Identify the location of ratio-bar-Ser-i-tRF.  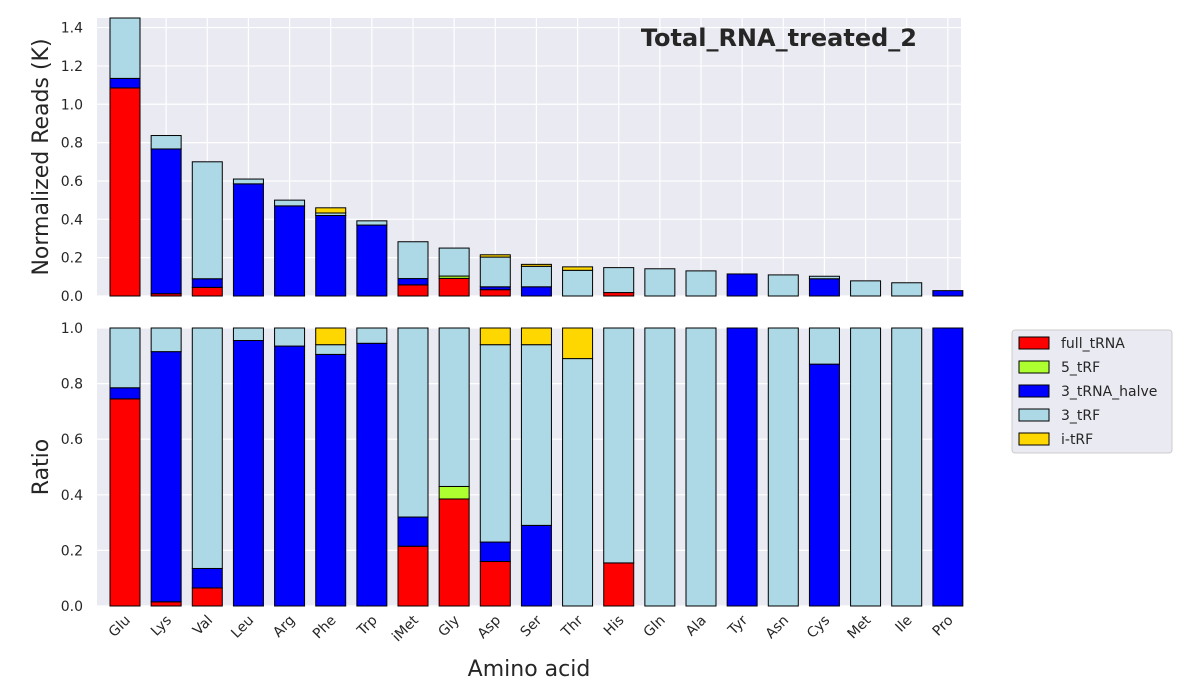
(536, 336).